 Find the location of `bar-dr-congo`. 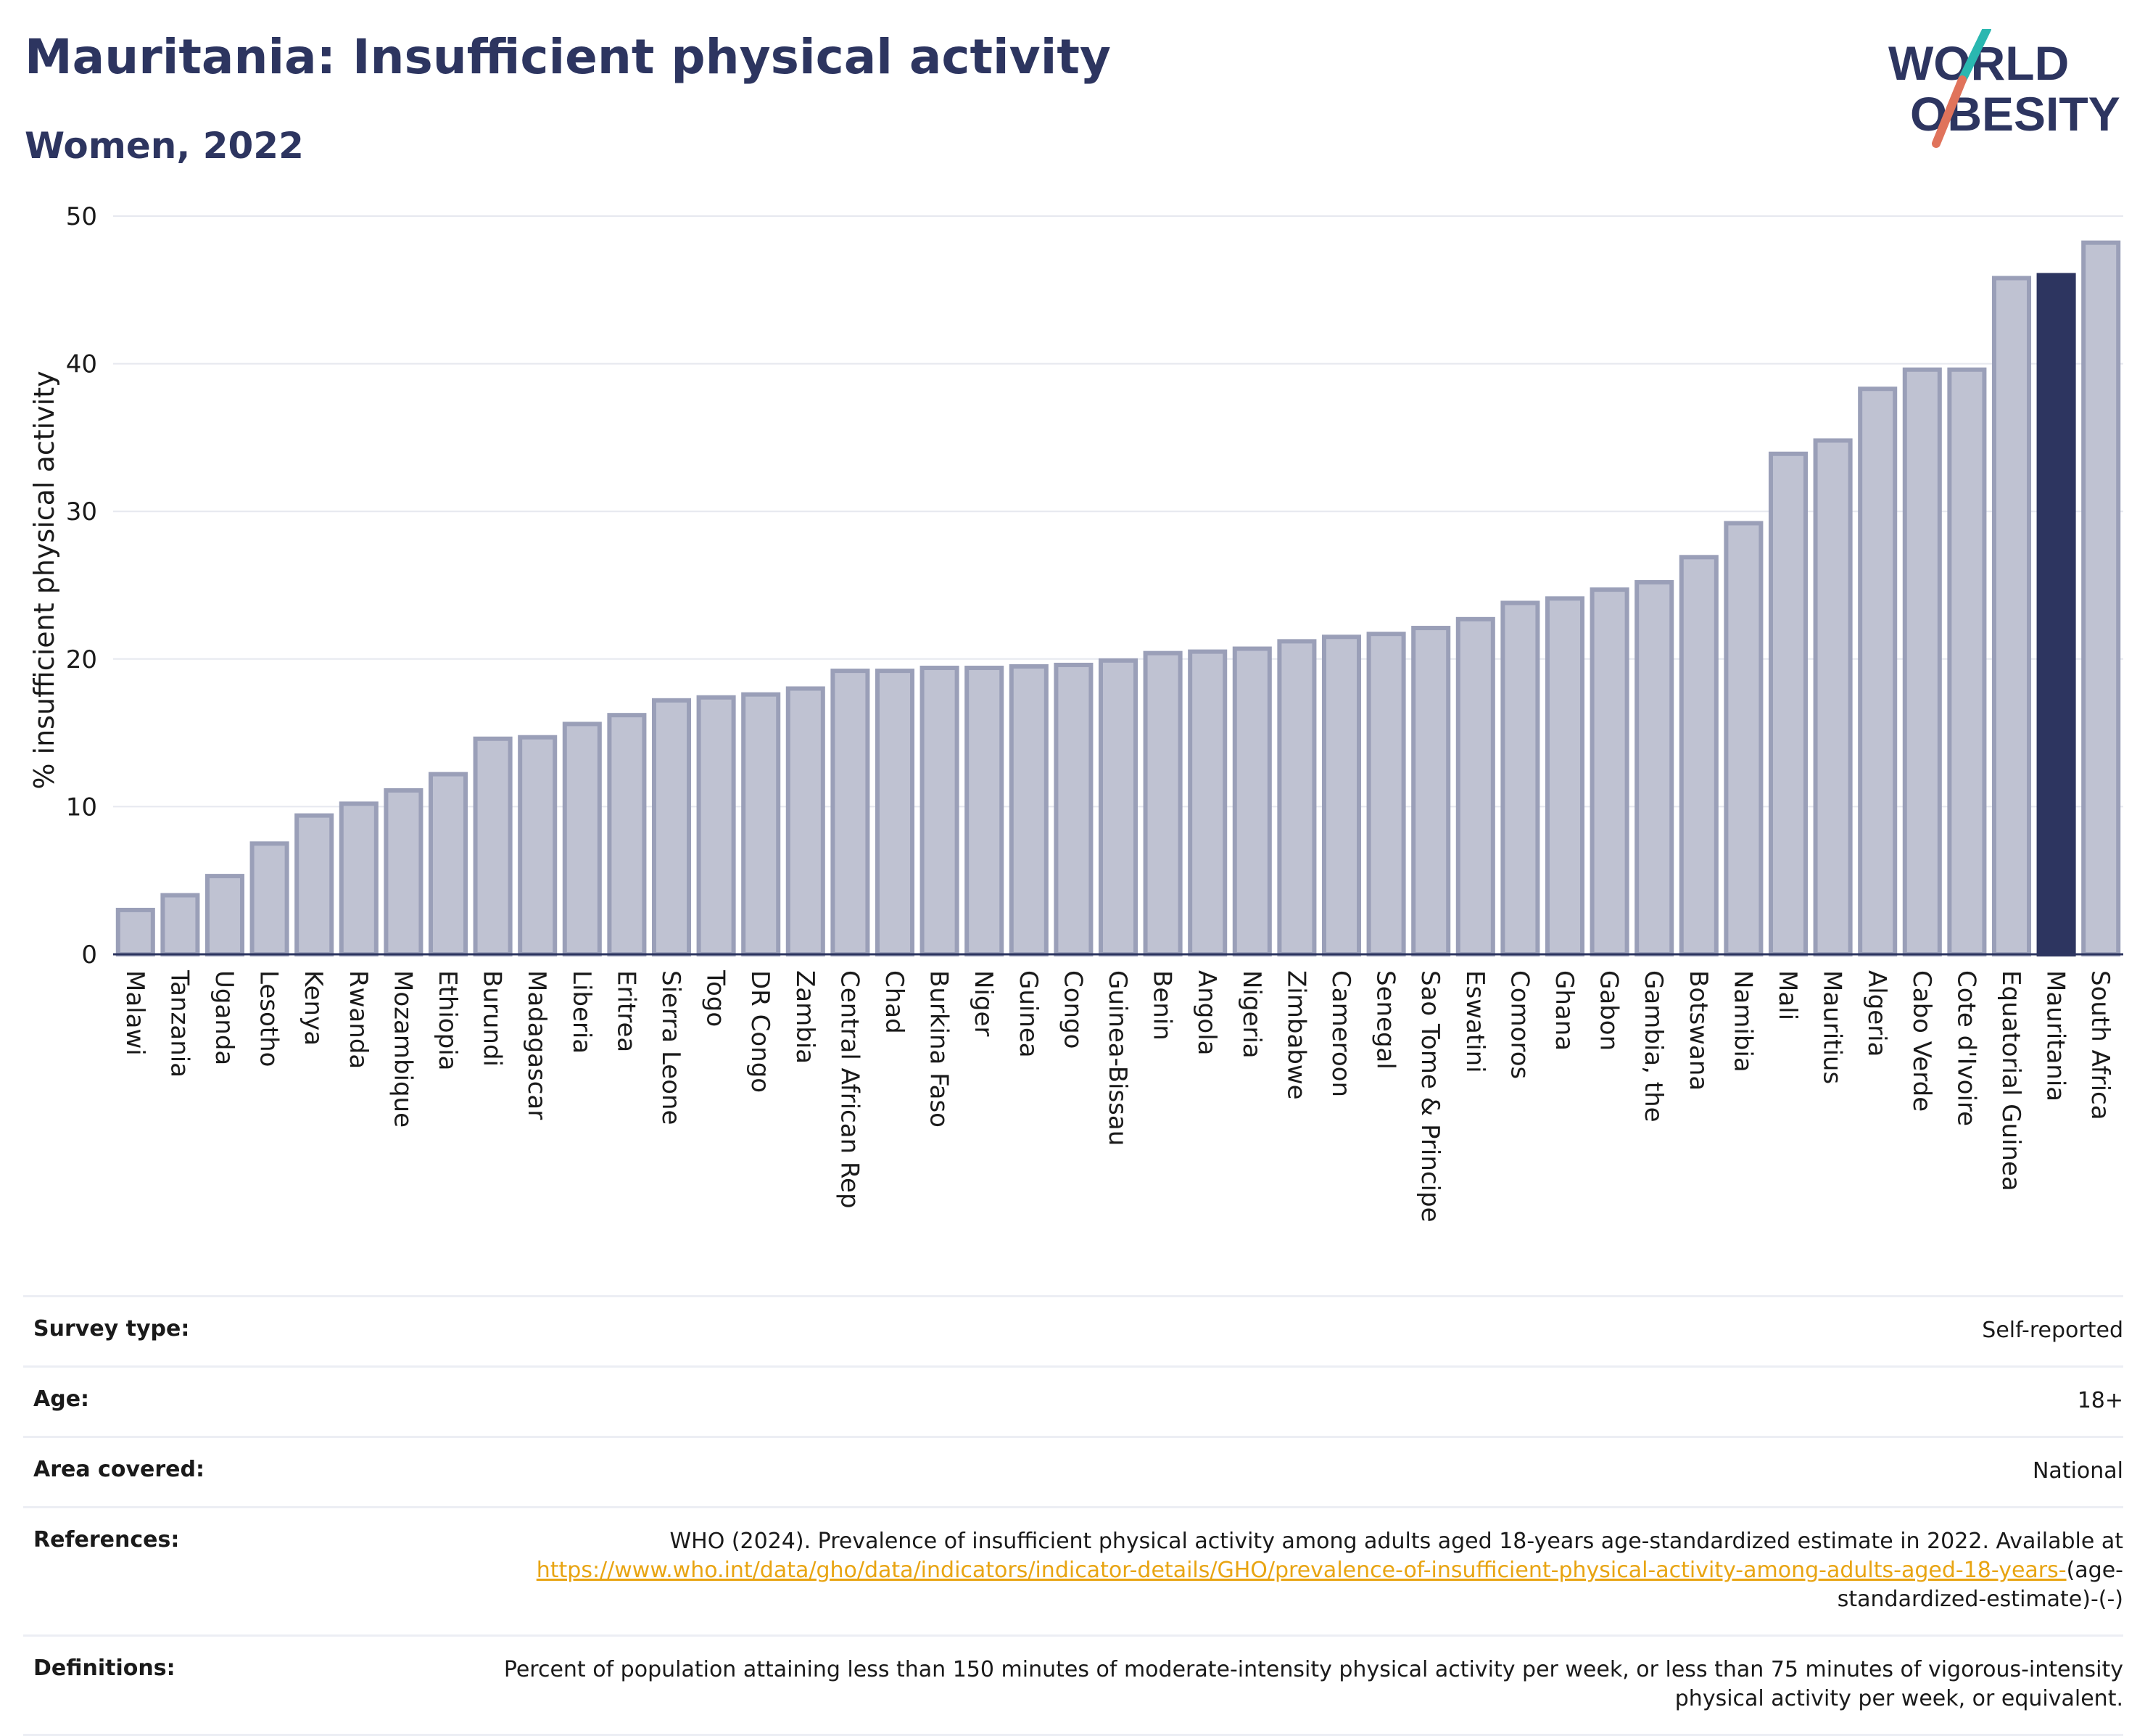

bar-dr-congo is located at coordinates (761, 824).